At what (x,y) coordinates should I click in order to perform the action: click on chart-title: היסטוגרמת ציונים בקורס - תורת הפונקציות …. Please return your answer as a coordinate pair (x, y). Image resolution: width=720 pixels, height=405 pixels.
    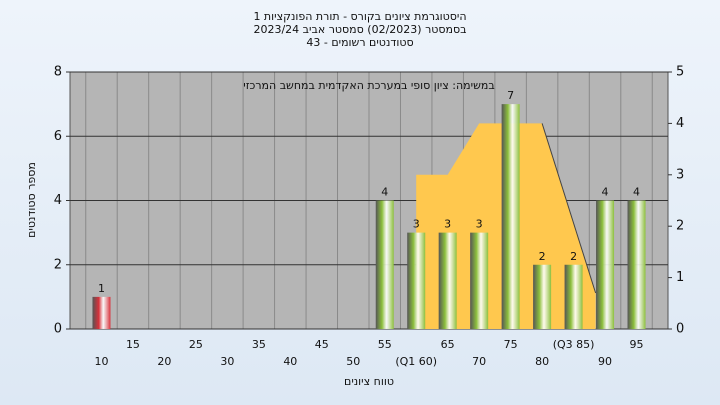
    Looking at the image, I should click on (359, 16).